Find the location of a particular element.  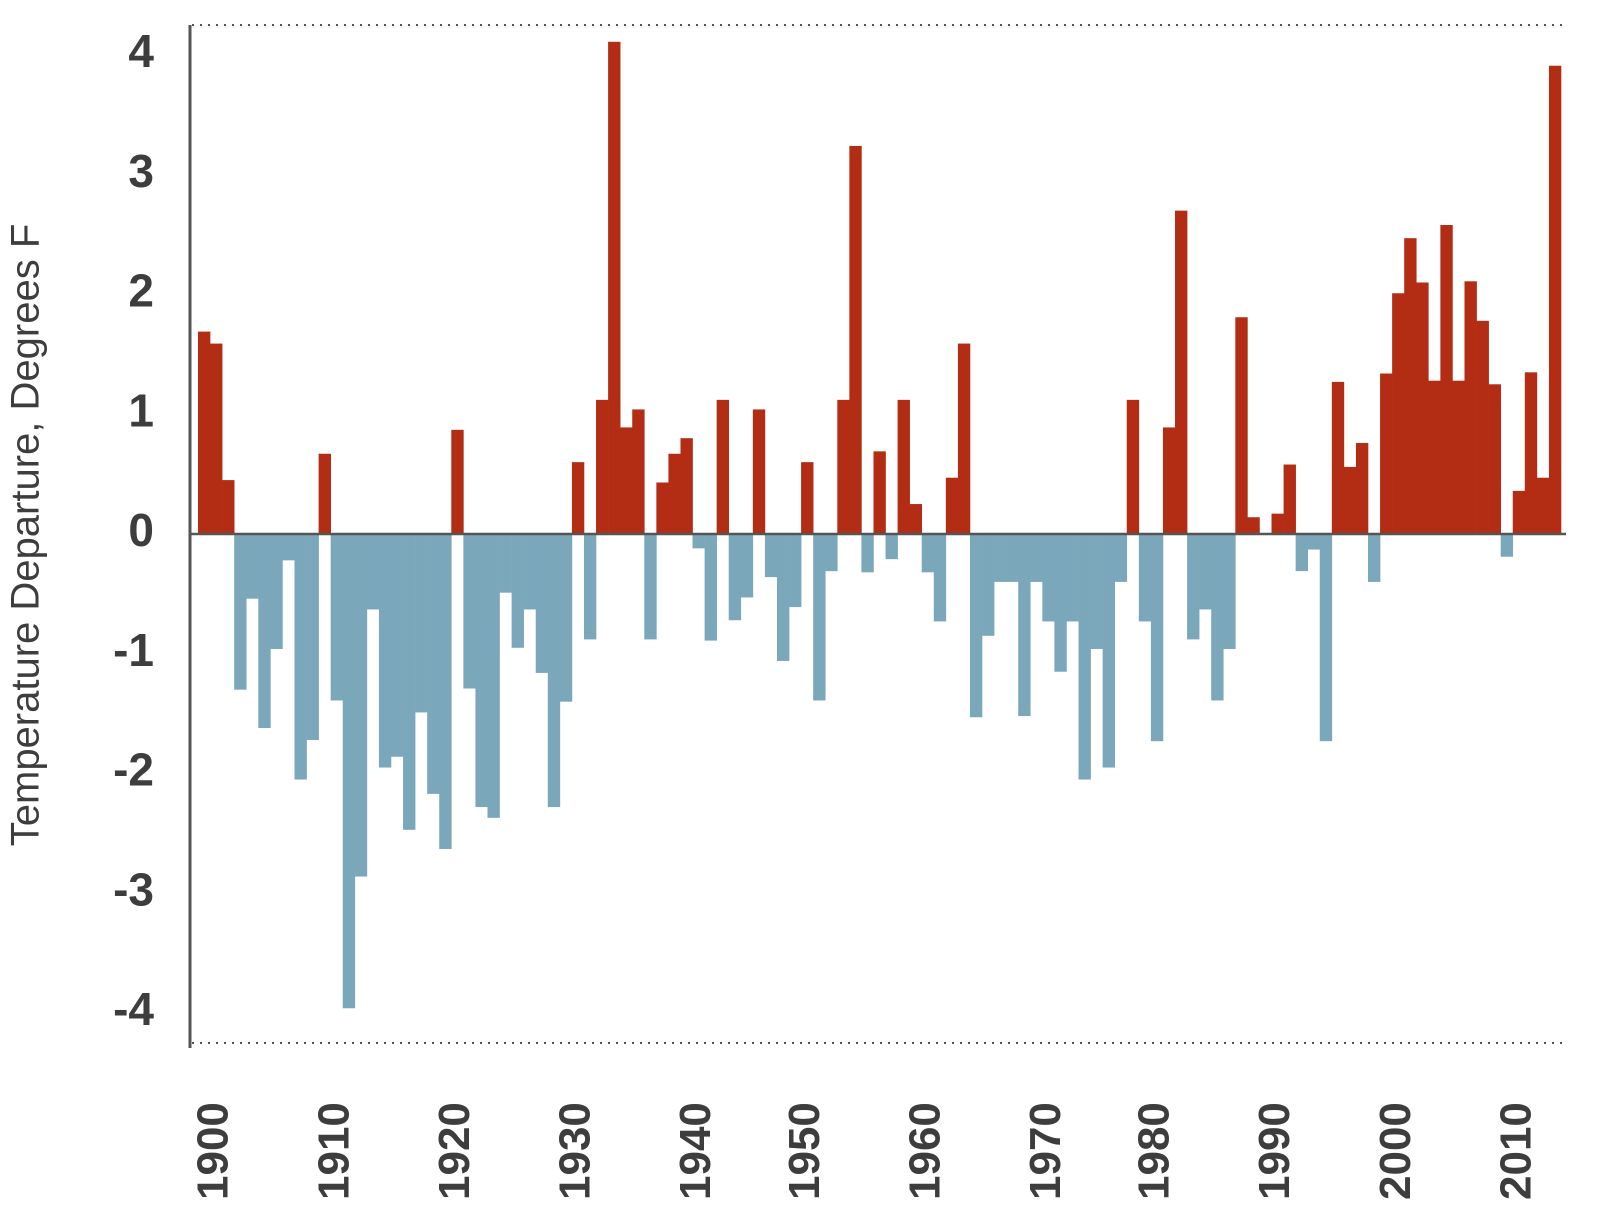

y-axis-label: Temperature Departure, Degrees F is located at coordinates (26, 535).